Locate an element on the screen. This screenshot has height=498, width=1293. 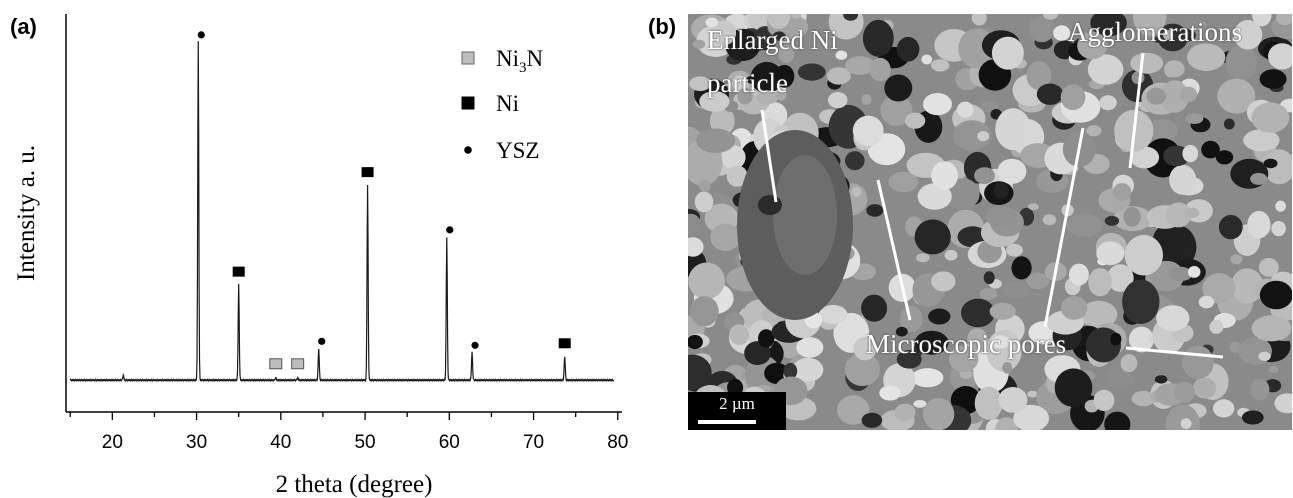
scale-bar is located at coordinates (727, 422).